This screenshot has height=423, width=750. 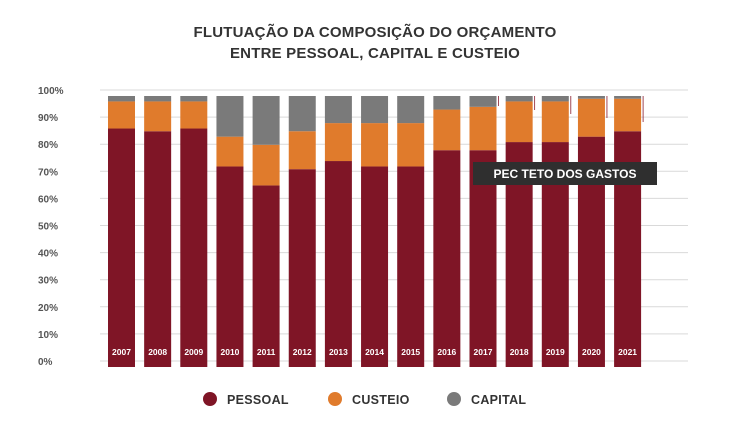 I want to click on bar-pessoal-2014, so click(x=375, y=266).